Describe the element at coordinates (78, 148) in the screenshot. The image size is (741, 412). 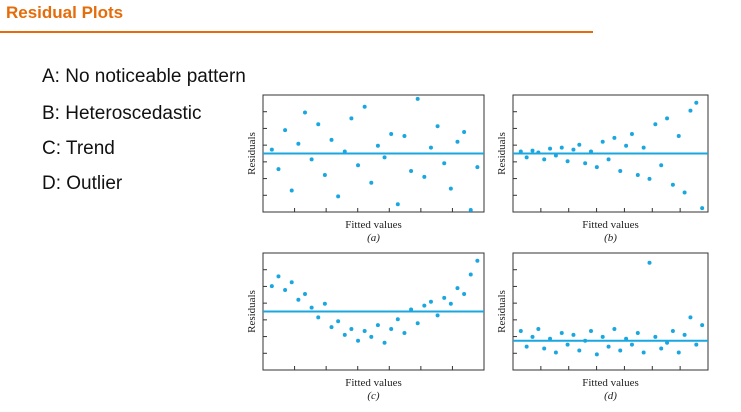
I see `list-item: C: Trend` at that location.